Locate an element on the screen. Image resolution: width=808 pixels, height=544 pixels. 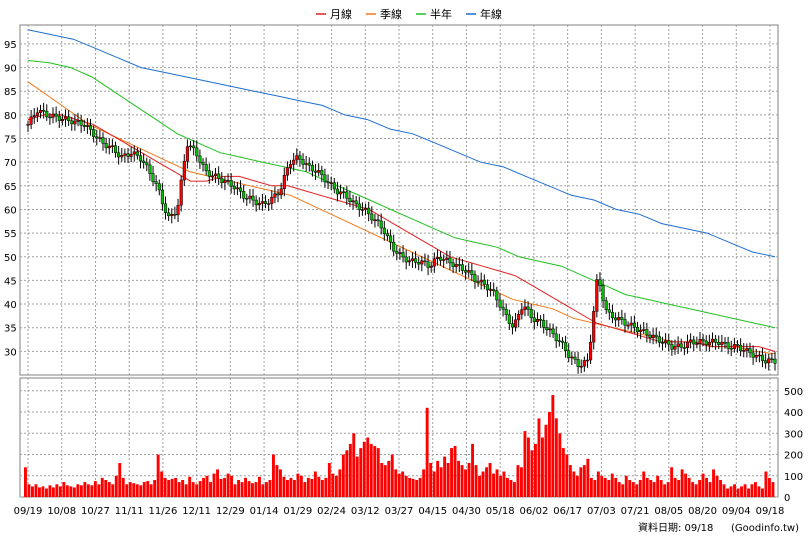
price-tick-label: 60 is located at coordinates (10, 210).